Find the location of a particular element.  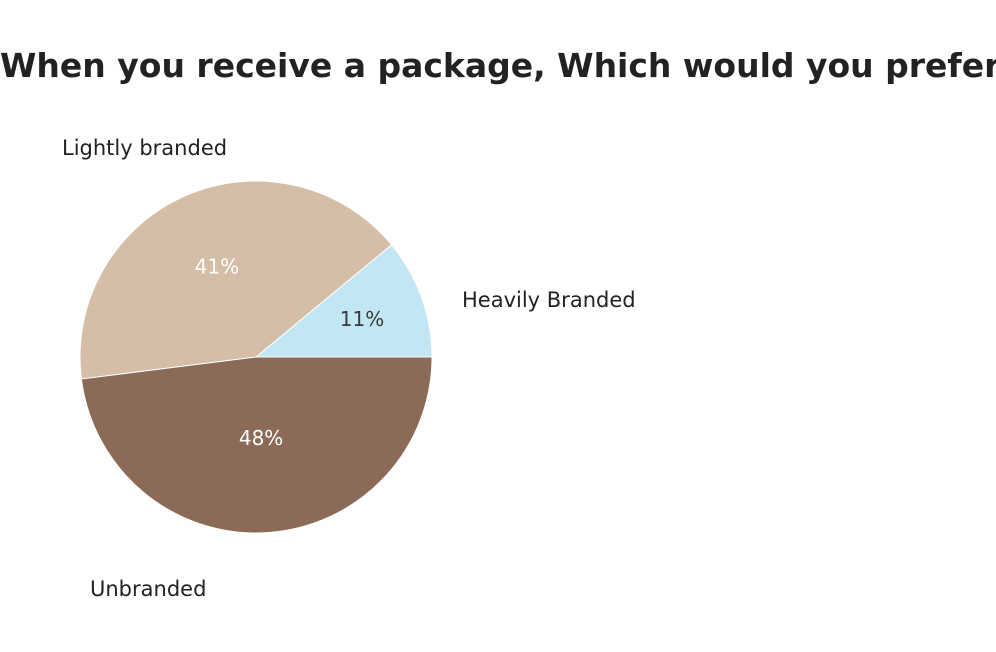

pie-slice-heavily-branded is located at coordinates (343, 301).